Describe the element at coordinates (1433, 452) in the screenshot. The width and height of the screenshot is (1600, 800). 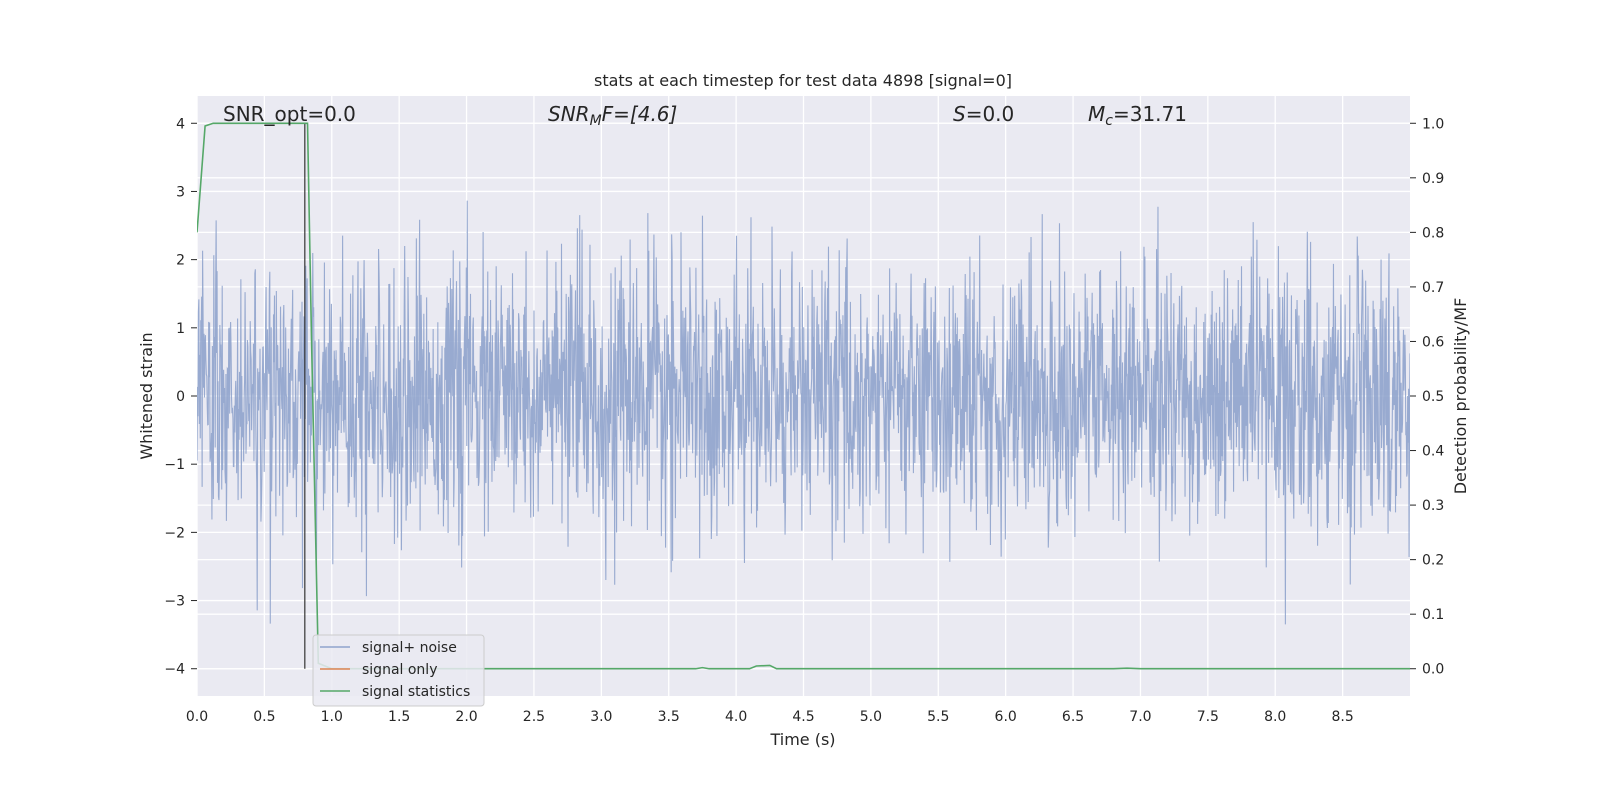
I see `y-right-tick-label: 0.4` at that location.